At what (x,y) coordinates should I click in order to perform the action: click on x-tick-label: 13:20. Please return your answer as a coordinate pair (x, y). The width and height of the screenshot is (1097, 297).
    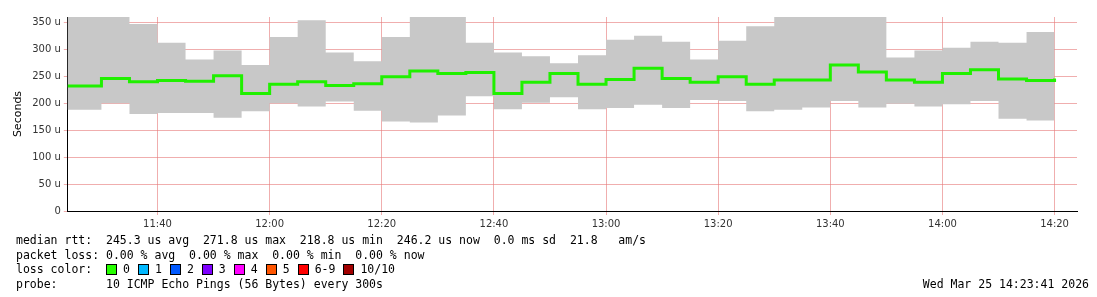
    Looking at the image, I should click on (718, 223).